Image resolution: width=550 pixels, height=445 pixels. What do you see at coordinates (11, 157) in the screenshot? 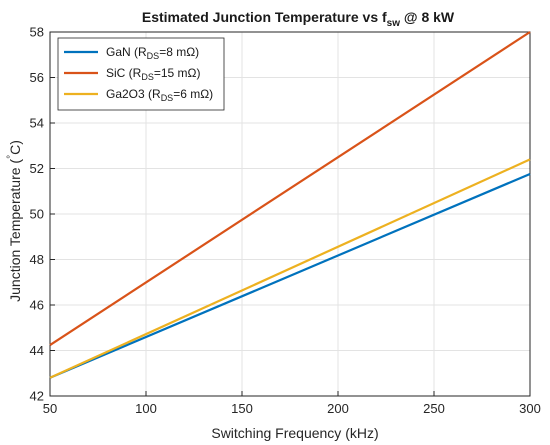
I see `y-axis-label-superscript: °` at bounding box center [11, 157].